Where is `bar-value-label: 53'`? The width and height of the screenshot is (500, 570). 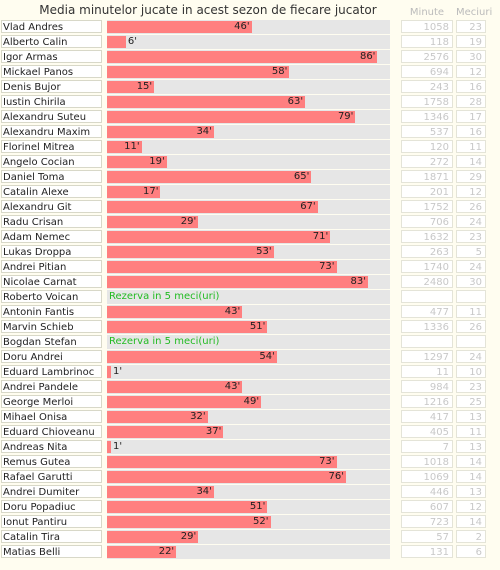 bar-value-label: 53' is located at coordinates (264, 251).